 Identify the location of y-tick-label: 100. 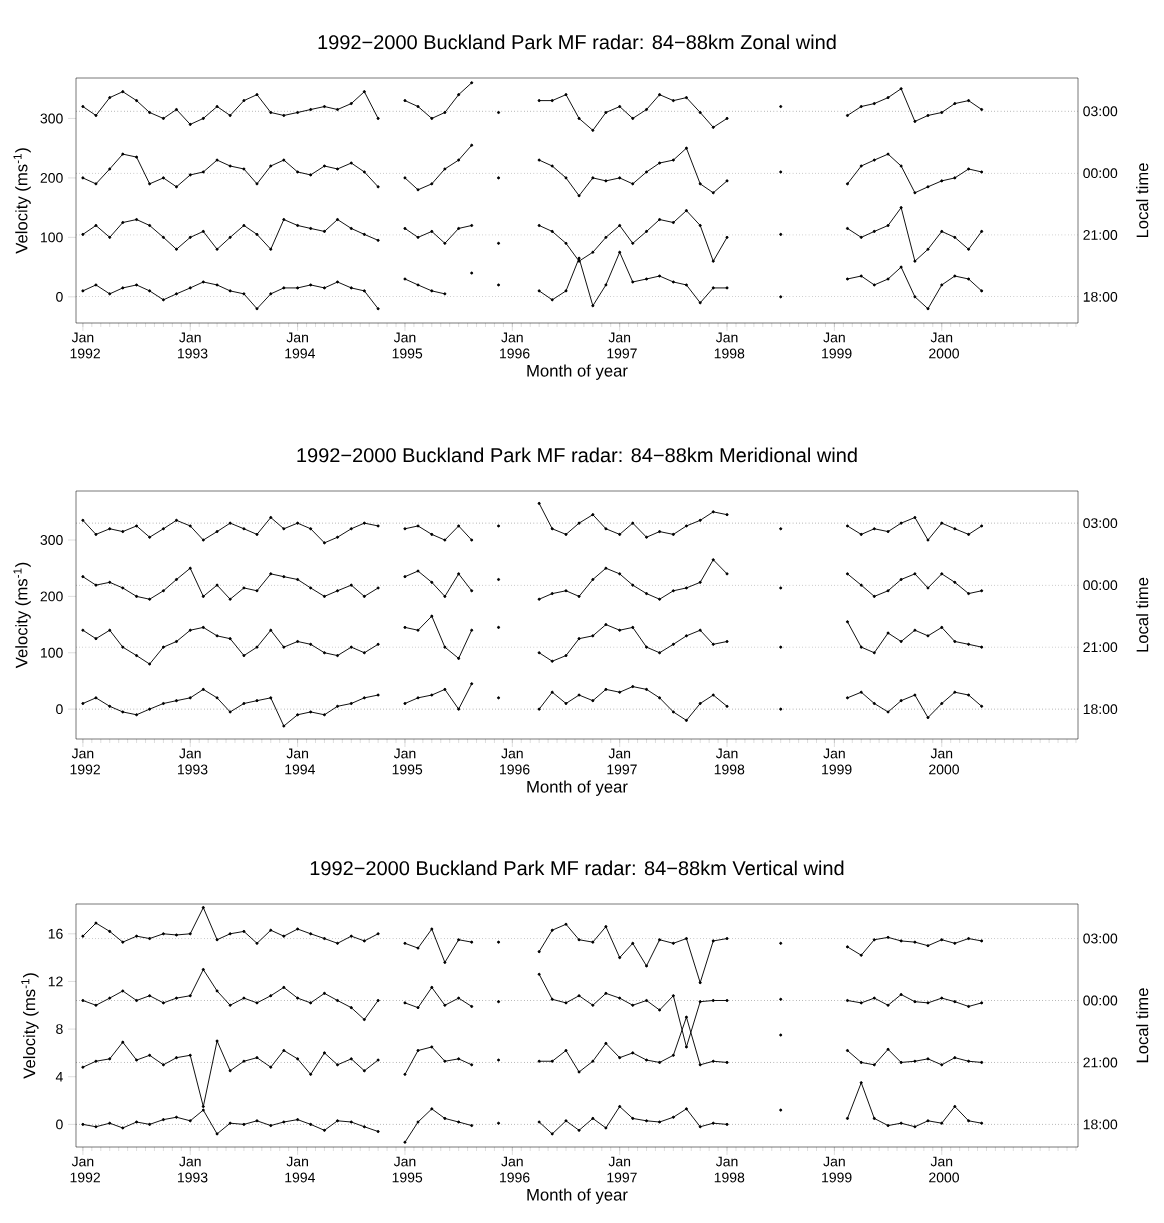
(52, 652).